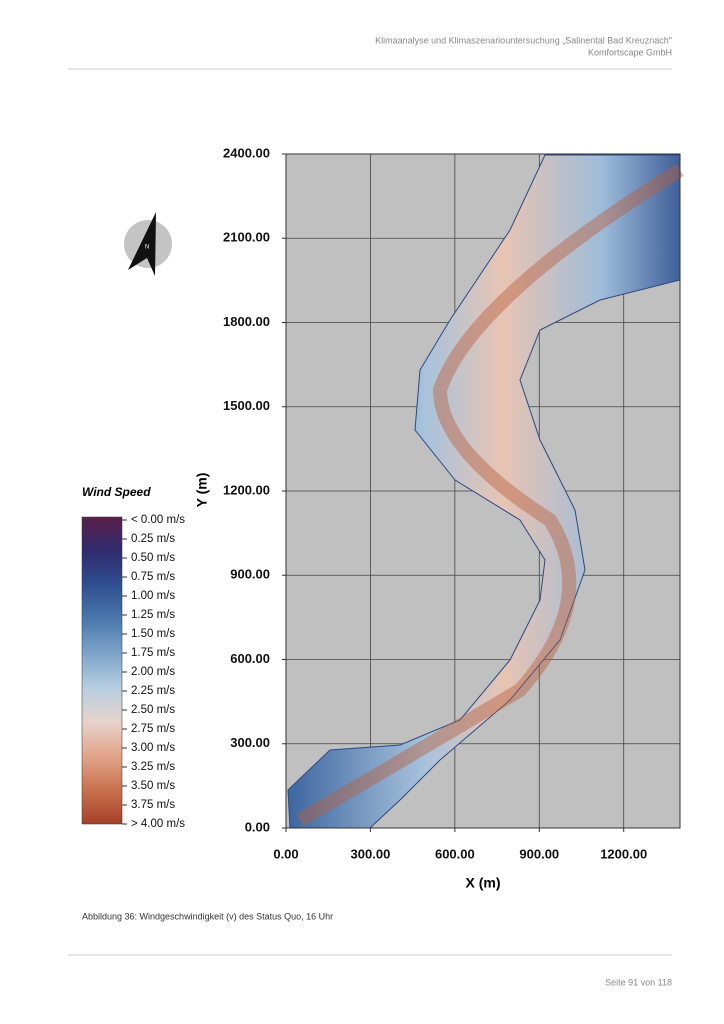  What do you see at coordinates (202, 490) in the screenshot?
I see `y-axis-label: Y (m)` at bounding box center [202, 490].